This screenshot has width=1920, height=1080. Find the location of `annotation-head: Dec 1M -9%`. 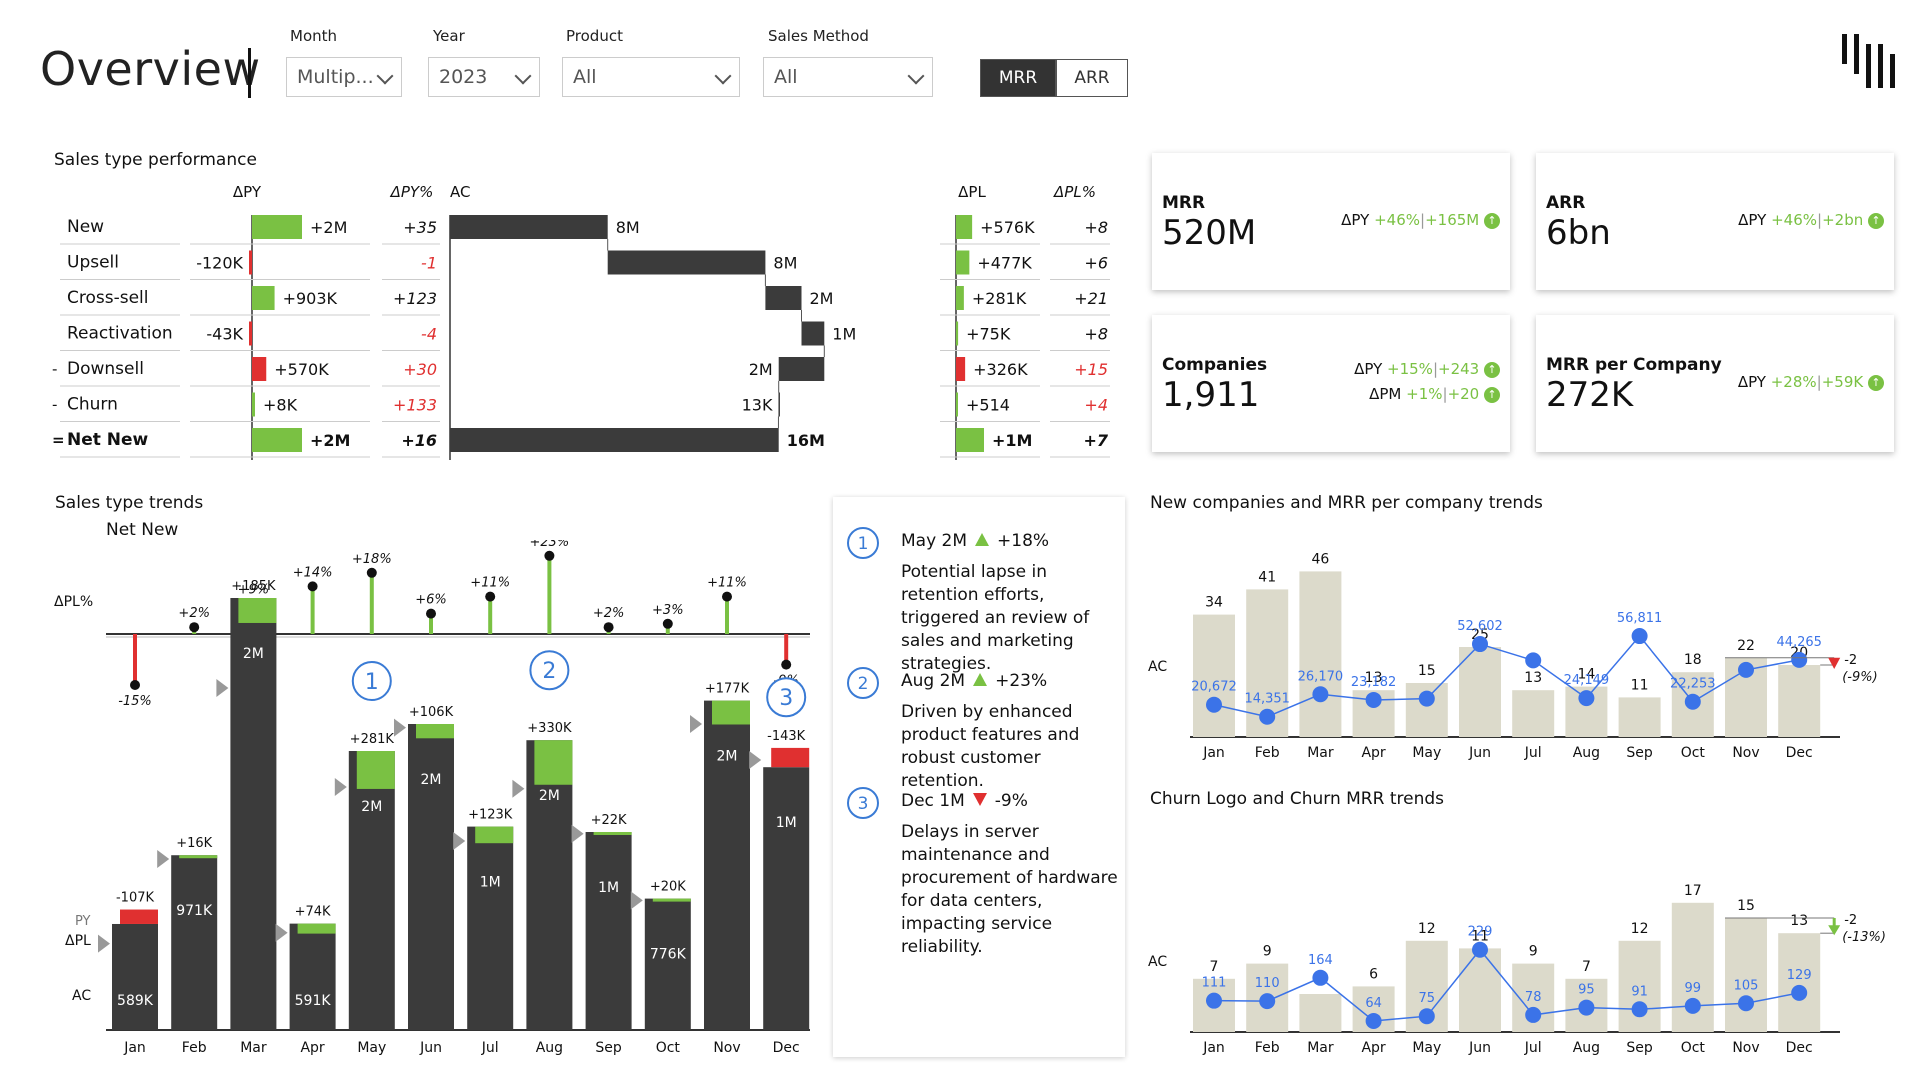

annotation-head: Dec 1M -9% is located at coordinates (964, 801).